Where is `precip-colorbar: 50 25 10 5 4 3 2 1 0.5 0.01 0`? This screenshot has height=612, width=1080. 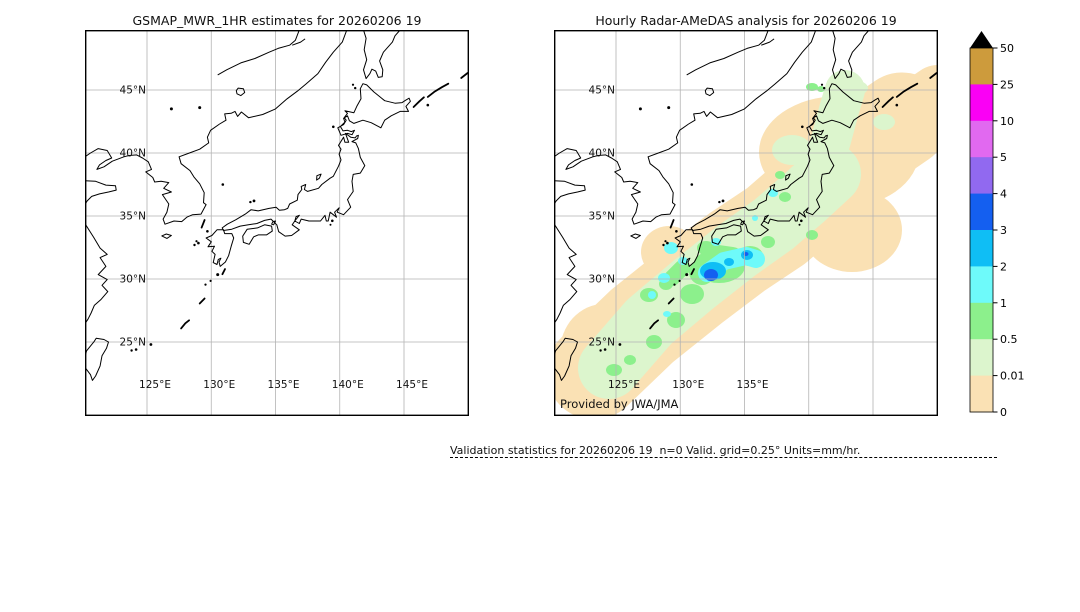
precip-colorbar: 50 25 10 5 4 3 2 1 0.5 0.01 0 is located at coordinates (997, 225).